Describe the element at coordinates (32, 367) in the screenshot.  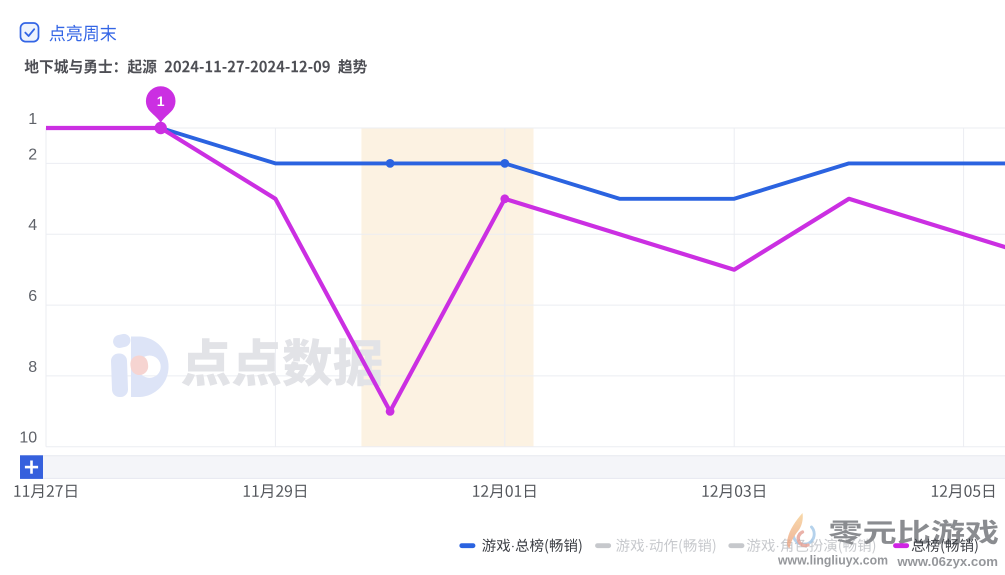
I see `svg-text: 8` at that location.